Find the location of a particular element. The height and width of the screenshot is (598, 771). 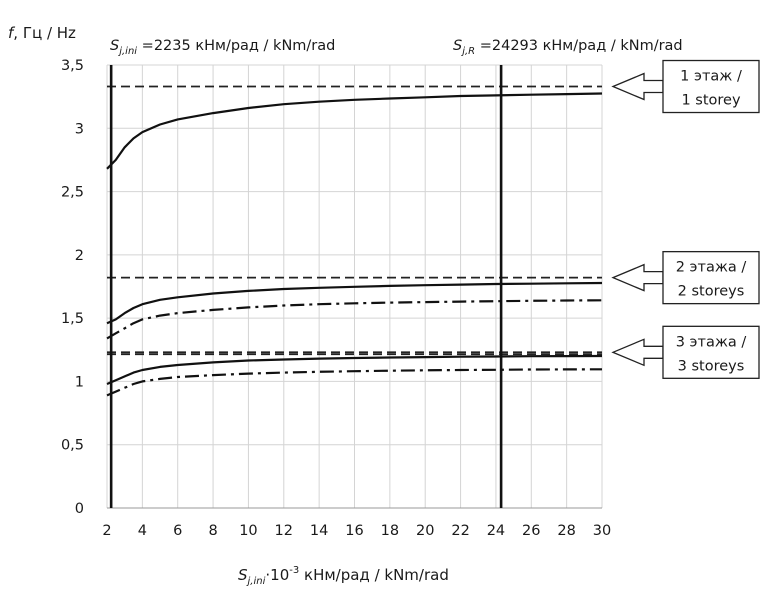

ref-annotation-ini: Sj,ini =2235 кНм/рад / kNm/rad is located at coordinates (222, 47).